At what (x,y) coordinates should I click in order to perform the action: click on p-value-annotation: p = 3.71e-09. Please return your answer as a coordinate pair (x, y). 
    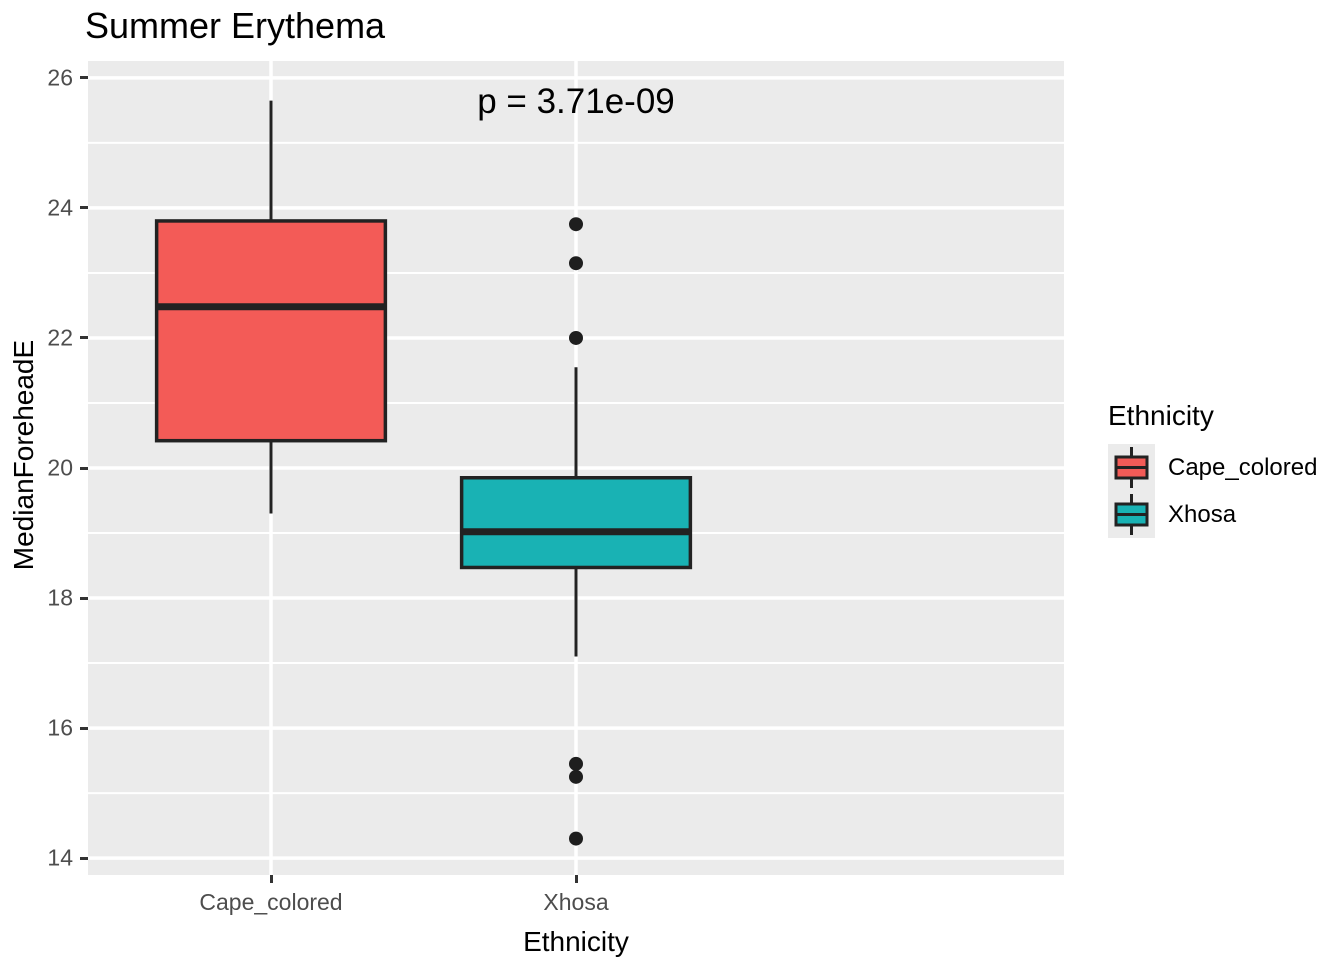
    Looking at the image, I should click on (576, 101).